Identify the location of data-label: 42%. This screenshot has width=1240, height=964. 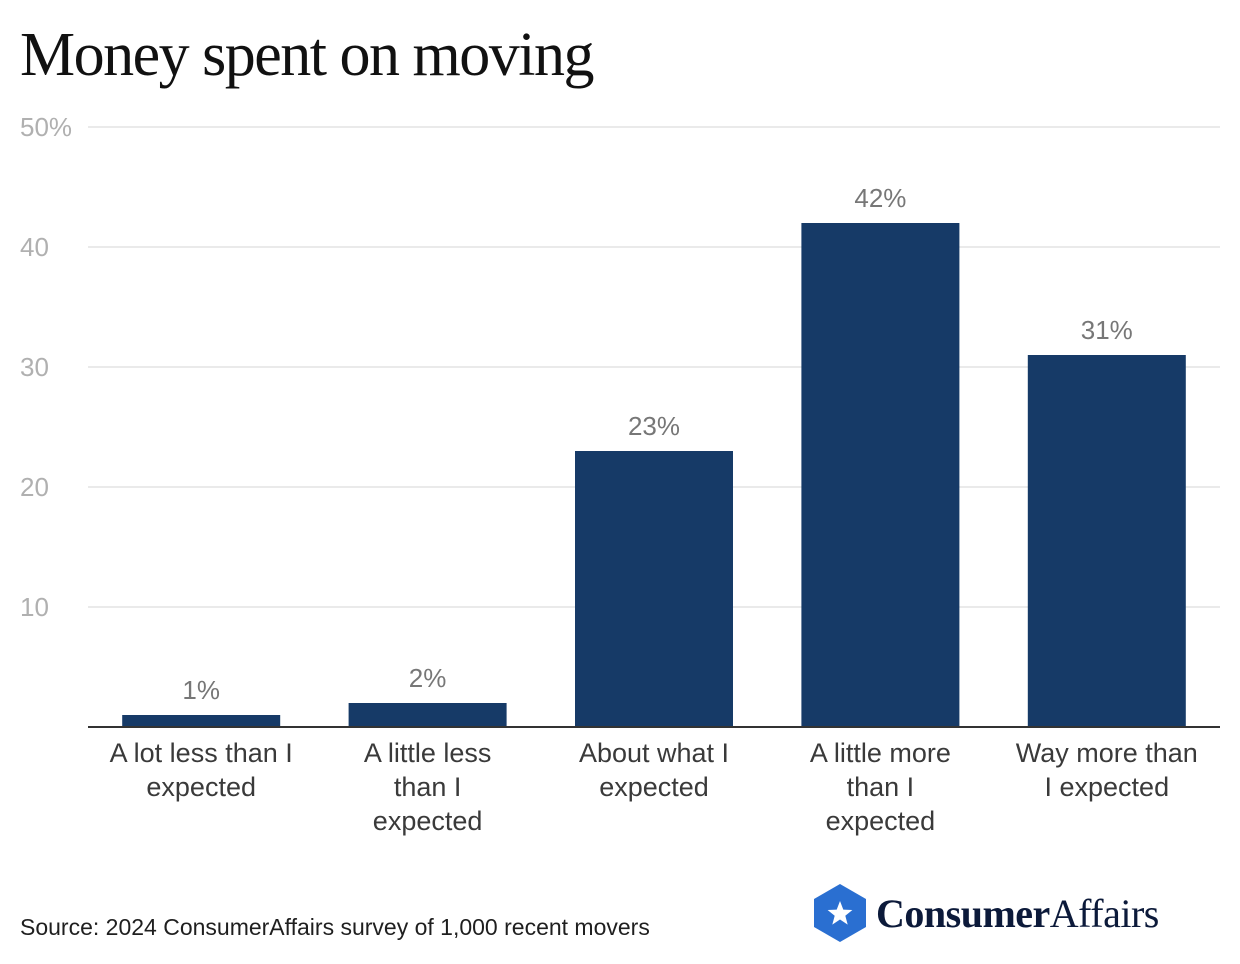
(880, 198).